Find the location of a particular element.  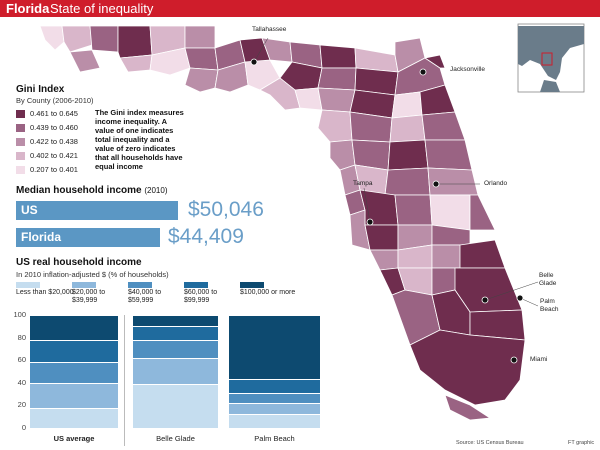

gini-legend-label: 0.207 to 0.401 is located at coordinates (54, 169).